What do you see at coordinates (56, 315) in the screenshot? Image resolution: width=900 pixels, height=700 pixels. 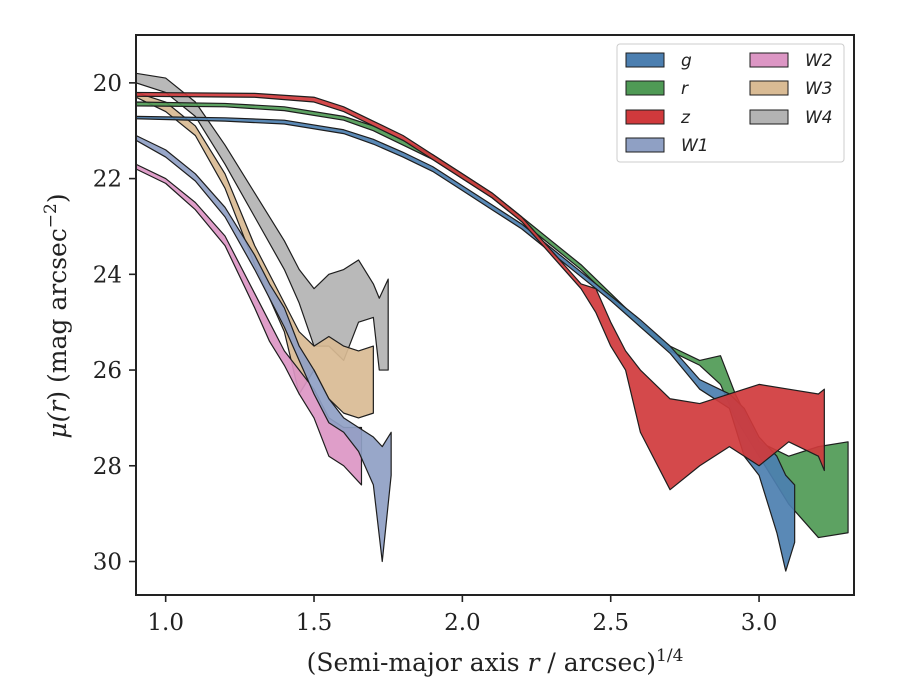 I see `y-axis-label: μ(r) (mag arcsec−2)` at bounding box center [56, 315].